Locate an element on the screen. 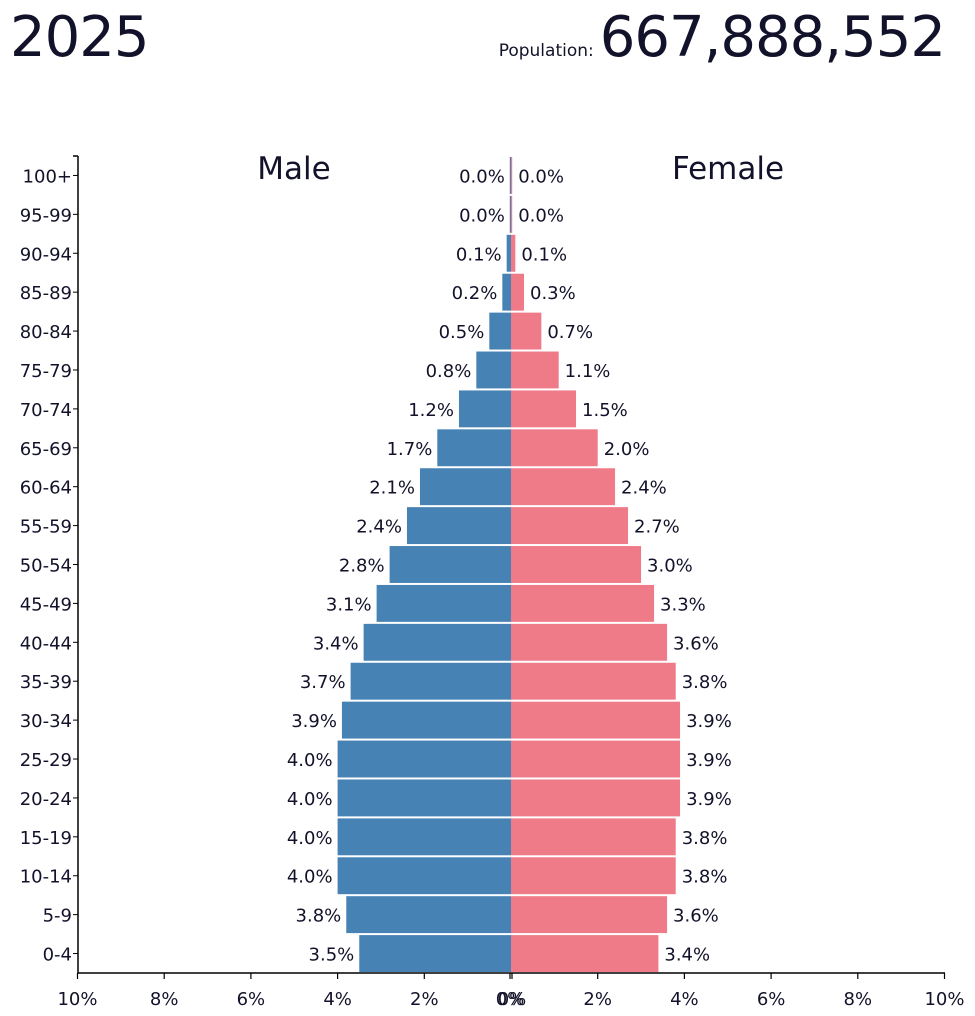 The image size is (975, 1016). age-group-label-85-89: 85-89 is located at coordinates (46, 293).